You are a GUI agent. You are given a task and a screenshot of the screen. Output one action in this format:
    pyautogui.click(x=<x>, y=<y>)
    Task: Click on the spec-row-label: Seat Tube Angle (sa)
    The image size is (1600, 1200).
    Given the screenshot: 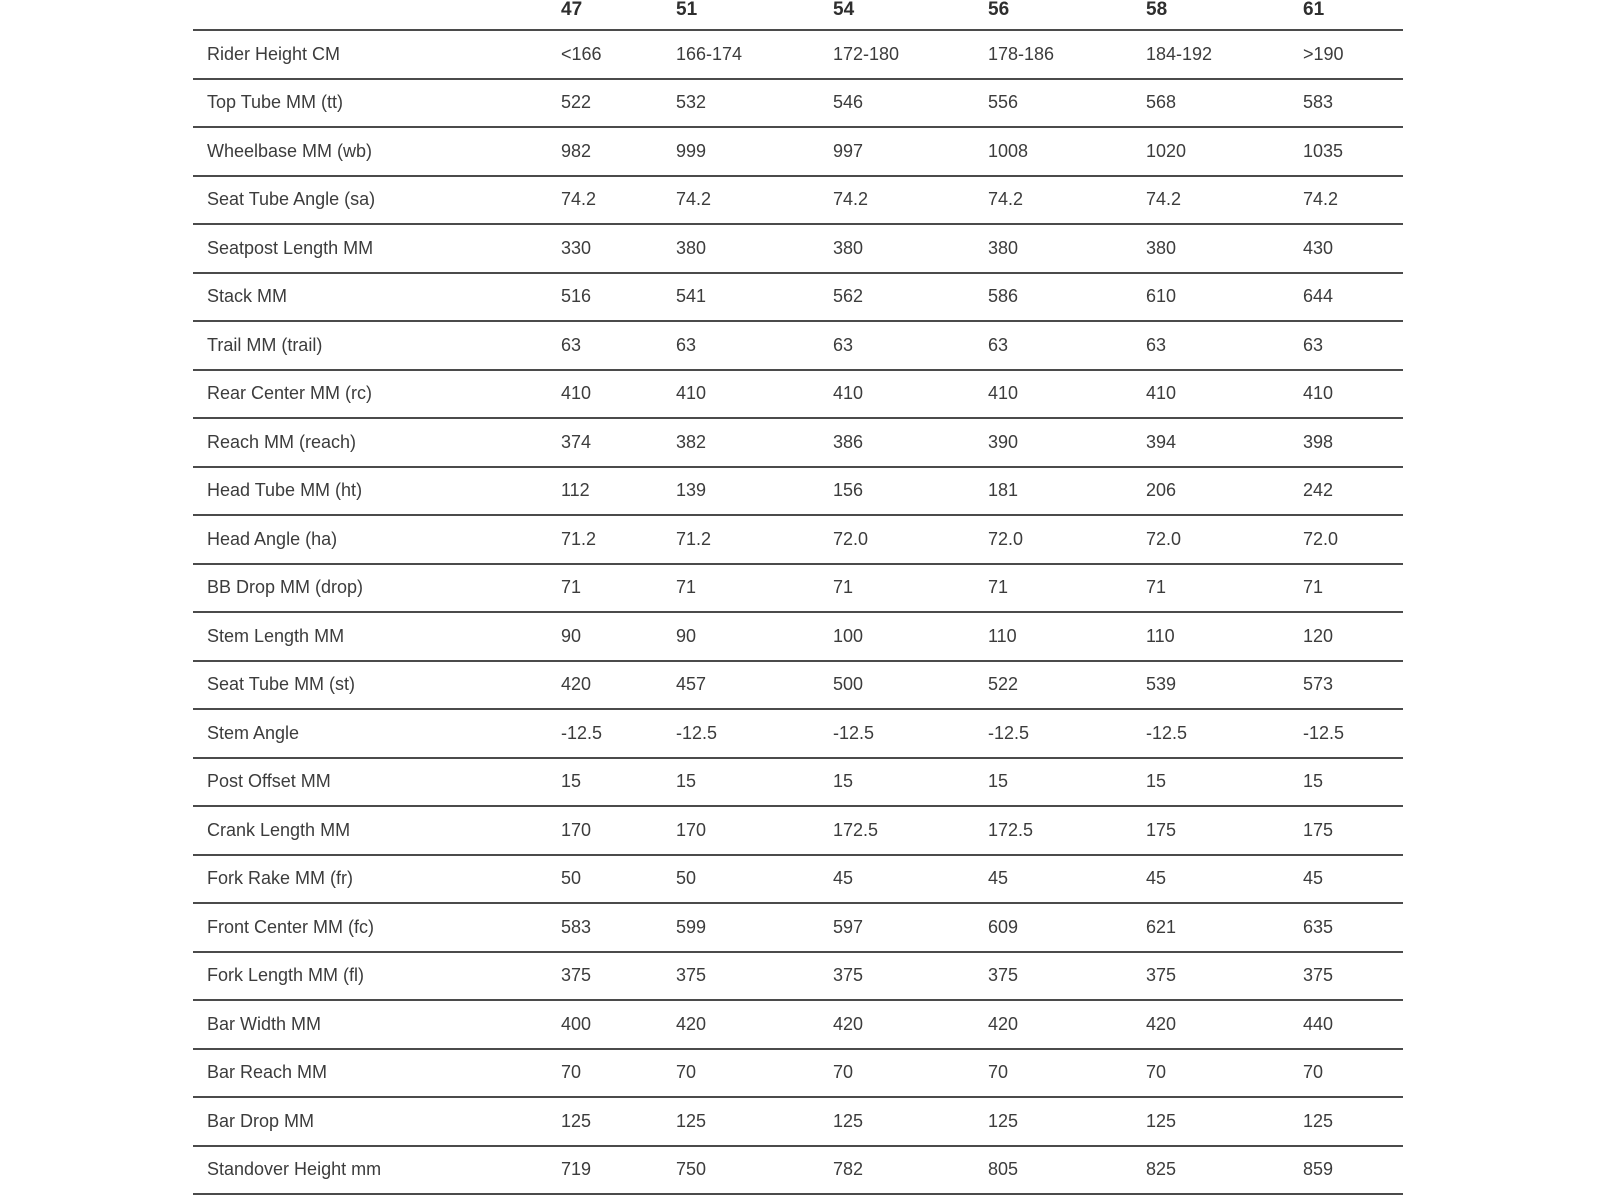 What is the action you would take?
    pyautogui.click(x=377, y=200)
    